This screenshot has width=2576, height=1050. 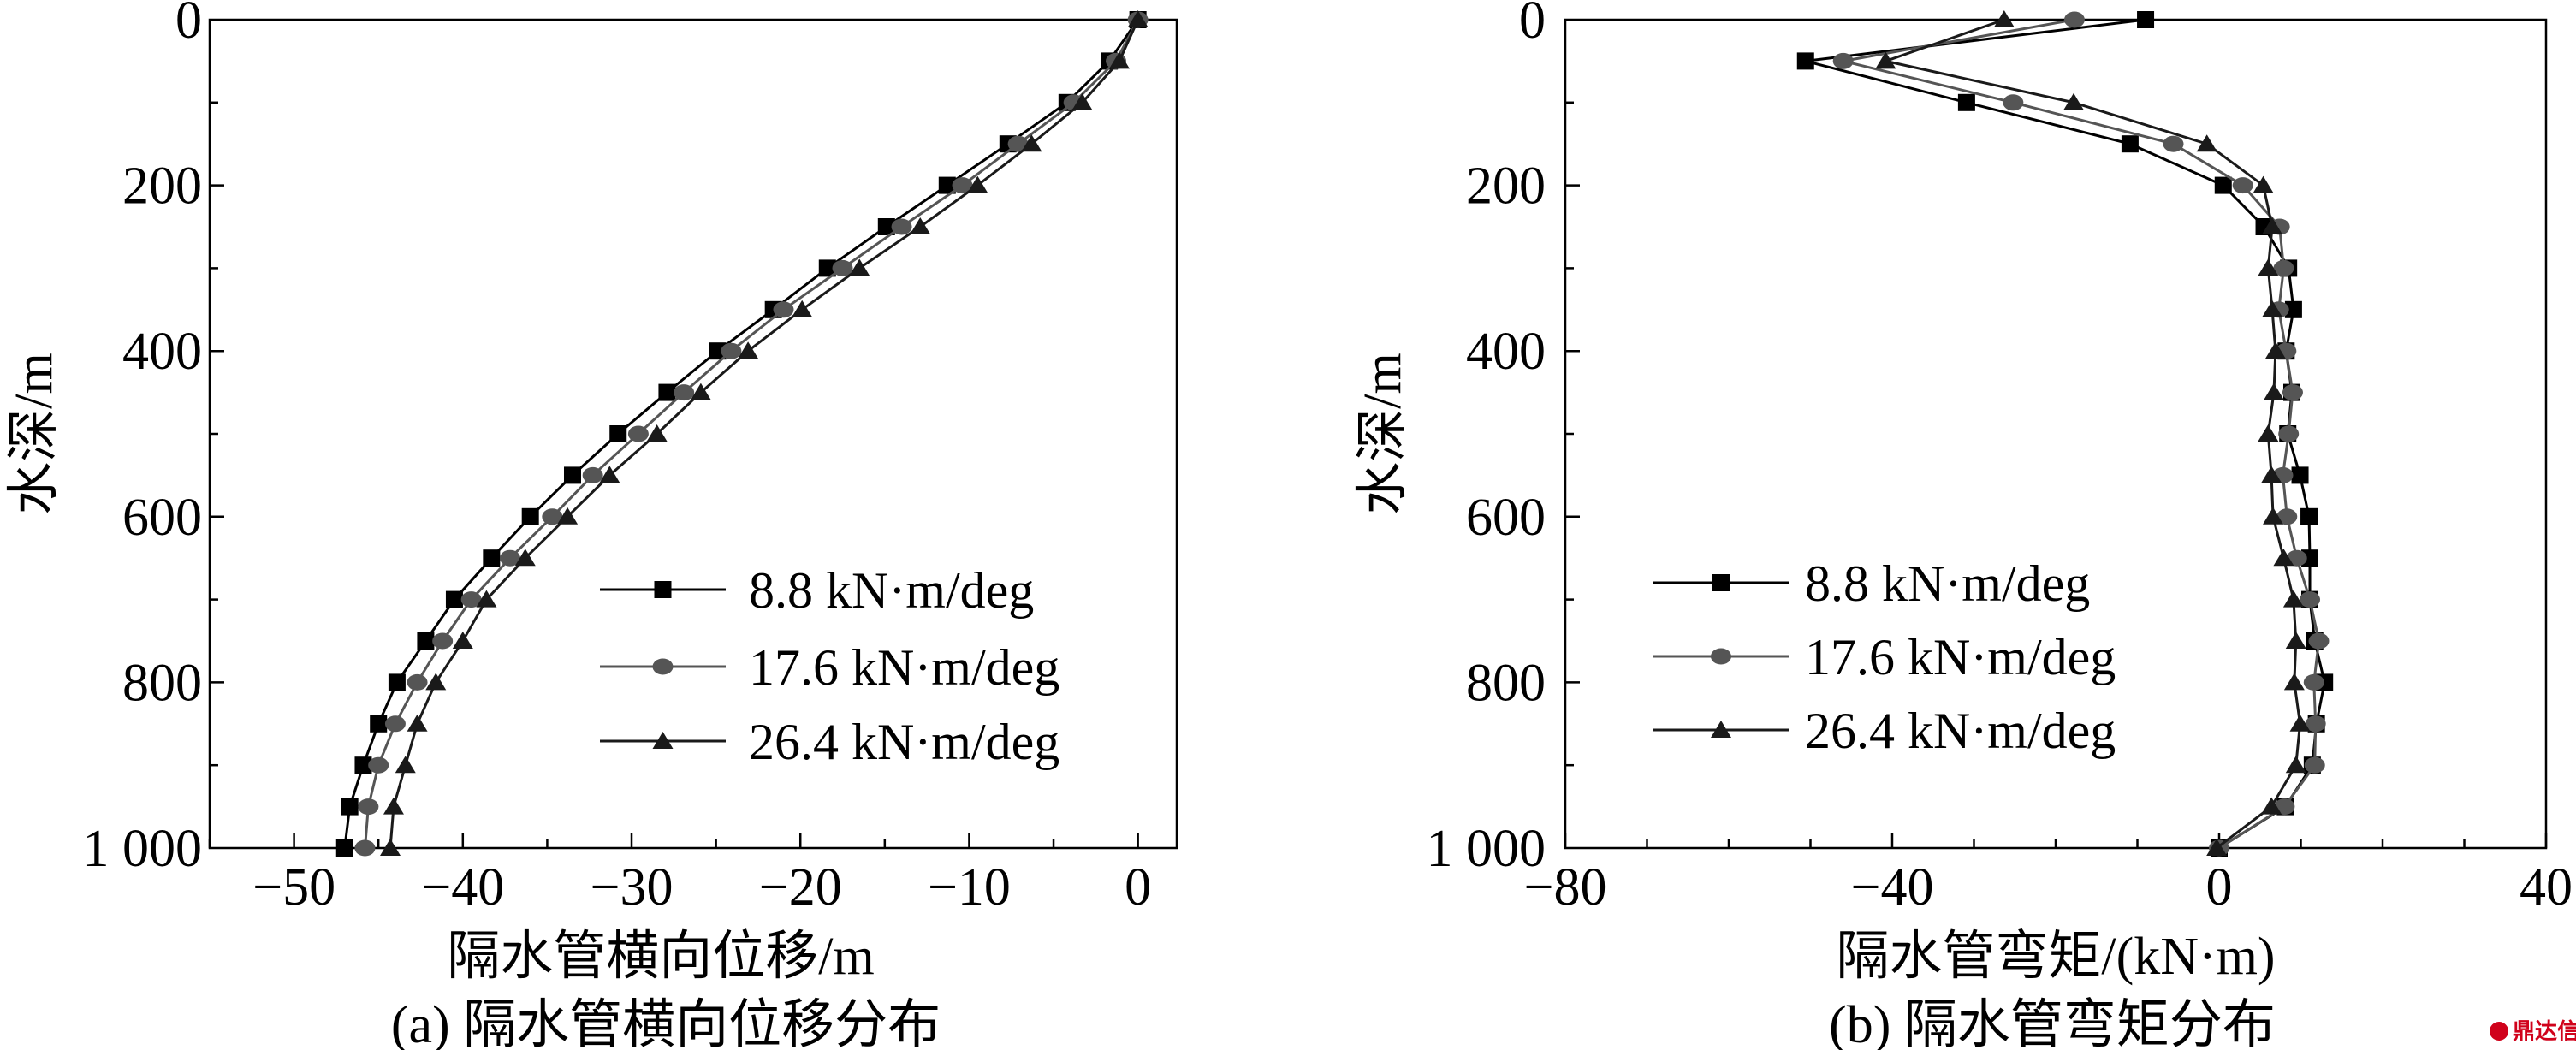 I want to click on chart-b-y-tick-label: 800, so click(x=1506, y=683).